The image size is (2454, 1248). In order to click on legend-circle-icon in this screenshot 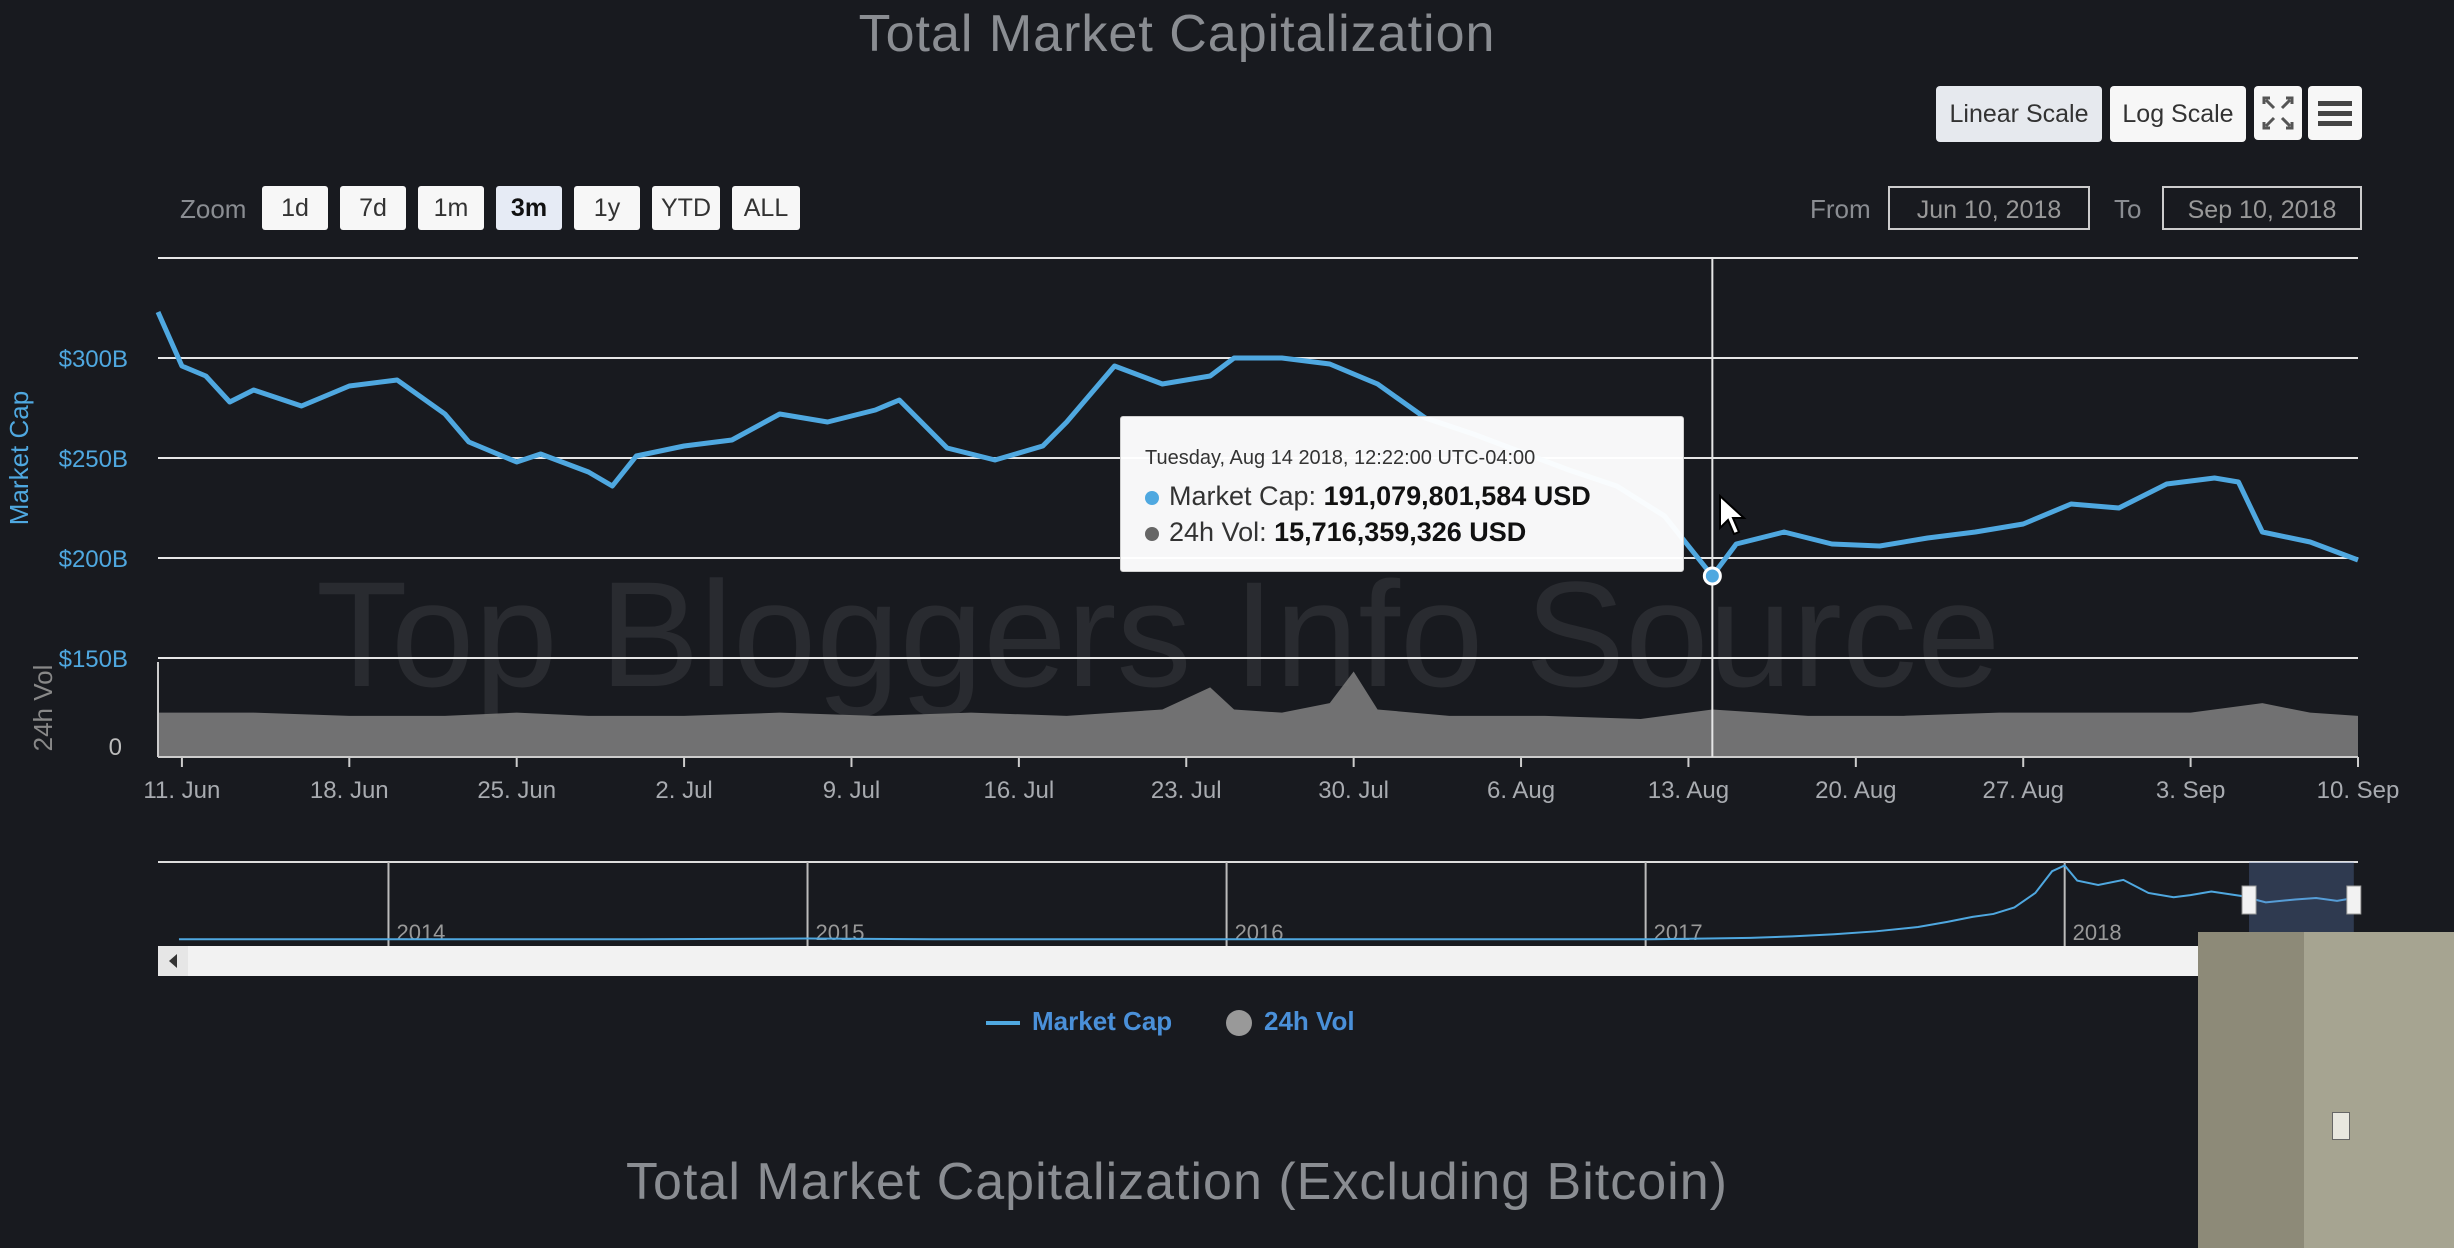, I will do `click(1239, 1023)`.